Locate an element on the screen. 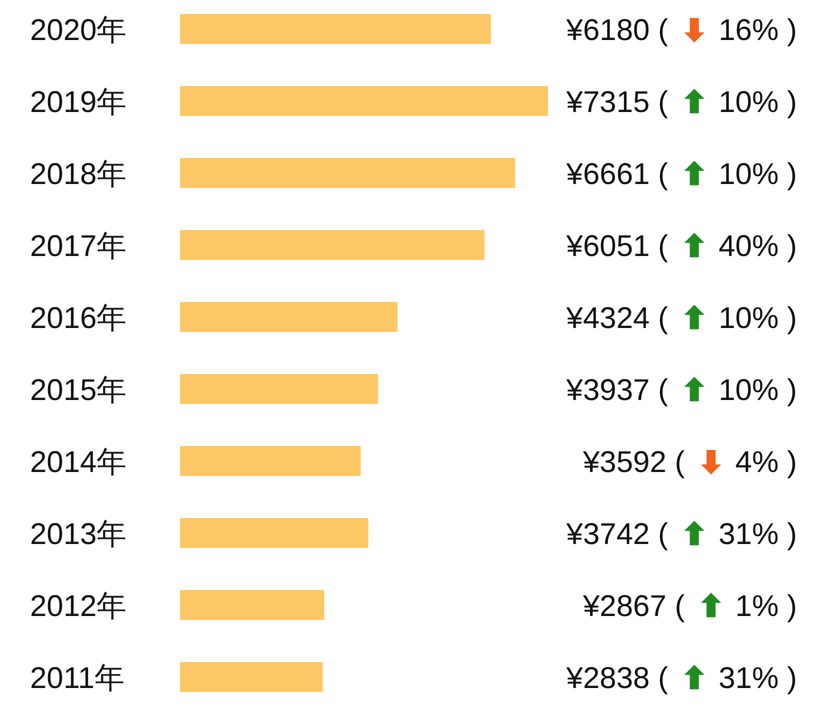 The image size is (828, 711). value-label: ¥2838 ( ⬆ 31% ) is located at coordinates (681, 678).